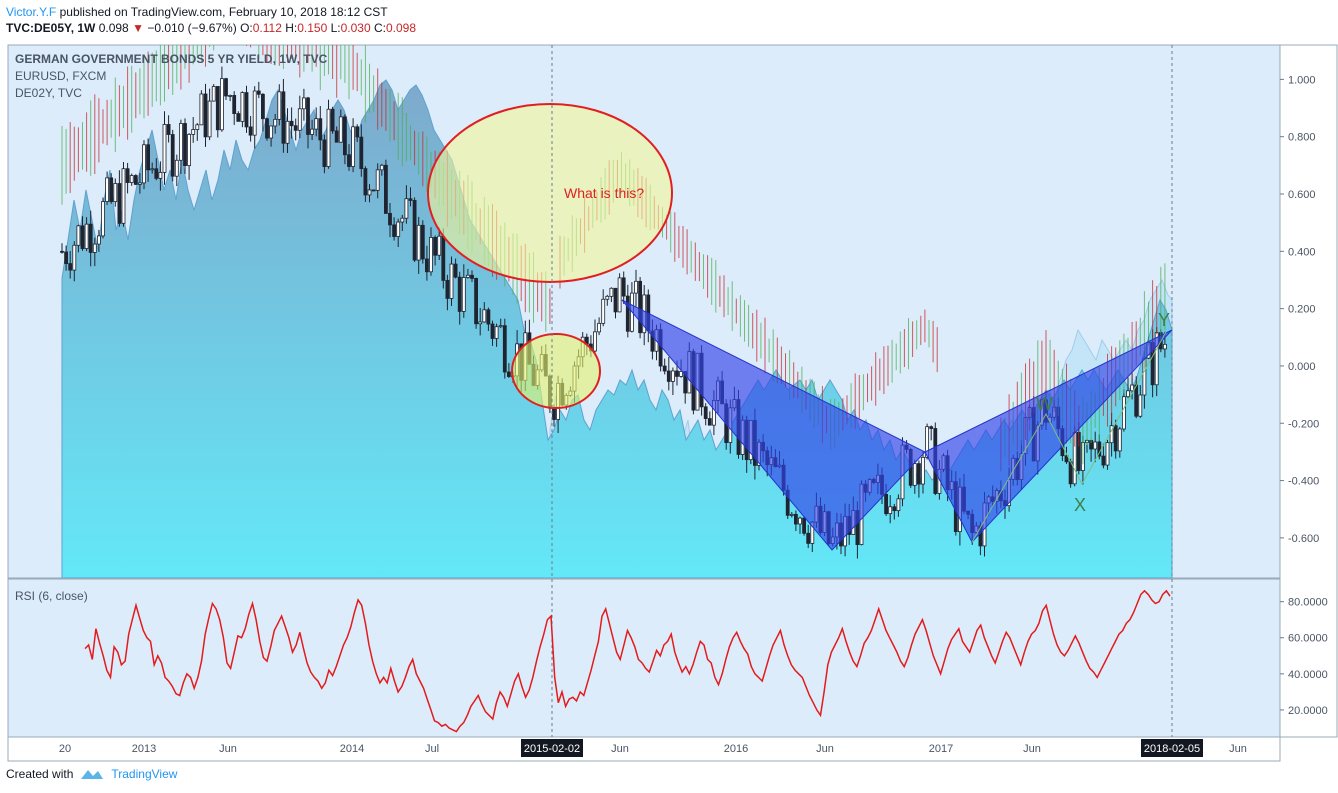 The height and width of the screenshot is (793, 1338). Describe the element at coordinates (1303, 539) in the screenshot. I see `price-tick-label: -0.600` at that location.